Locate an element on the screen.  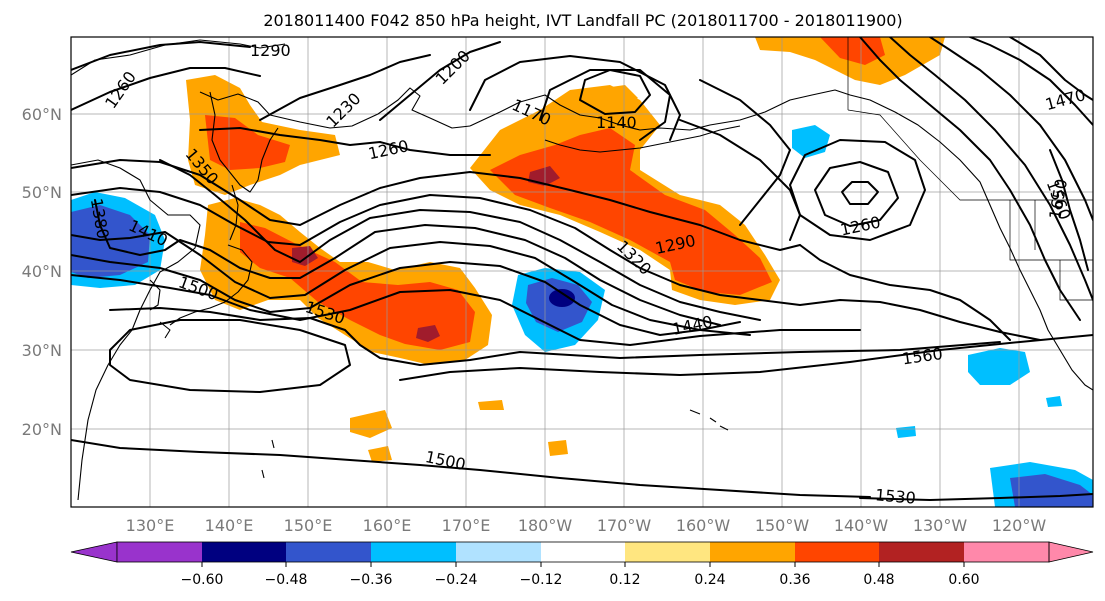
contour-1200-north is located at coordinates (440, 81).